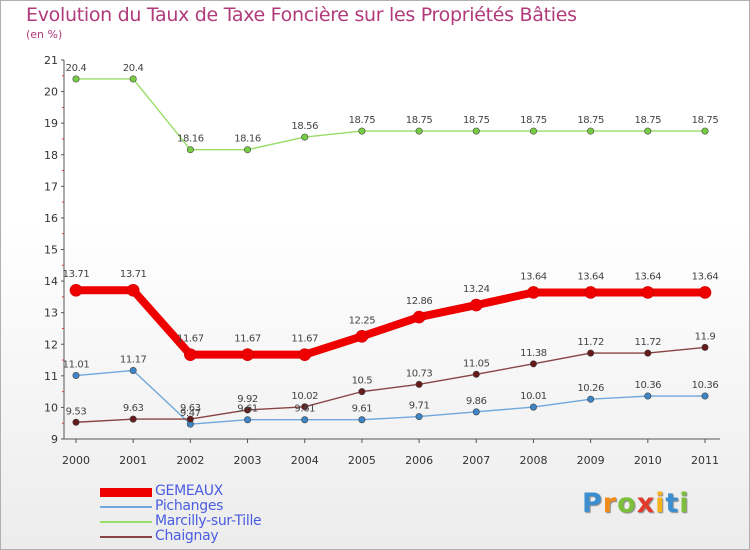  Describe the element at coordinates (390, 114) in the screenshot. I see `series-line-Marcilly-sur-Tille` at that location.